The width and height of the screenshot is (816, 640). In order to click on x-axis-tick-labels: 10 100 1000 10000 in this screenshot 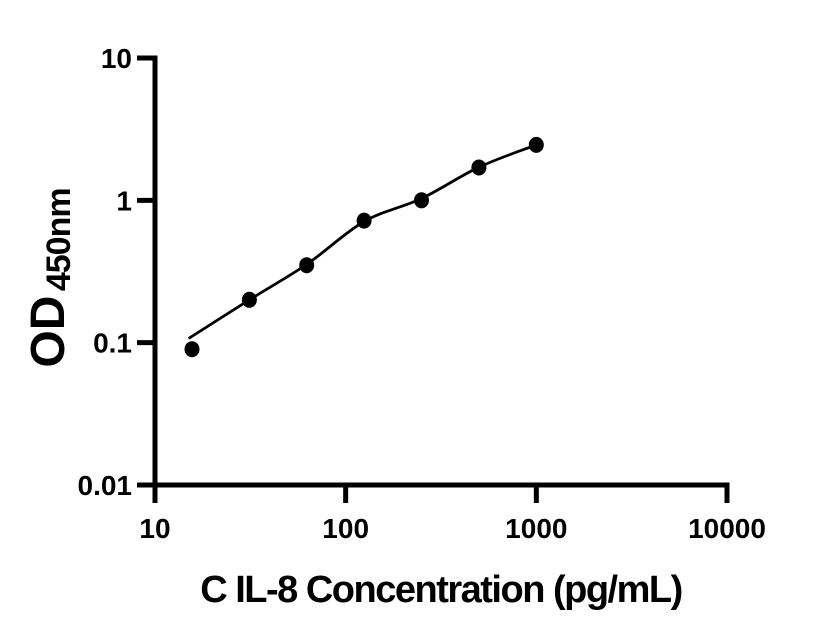, I will do `click(452, 528)`.